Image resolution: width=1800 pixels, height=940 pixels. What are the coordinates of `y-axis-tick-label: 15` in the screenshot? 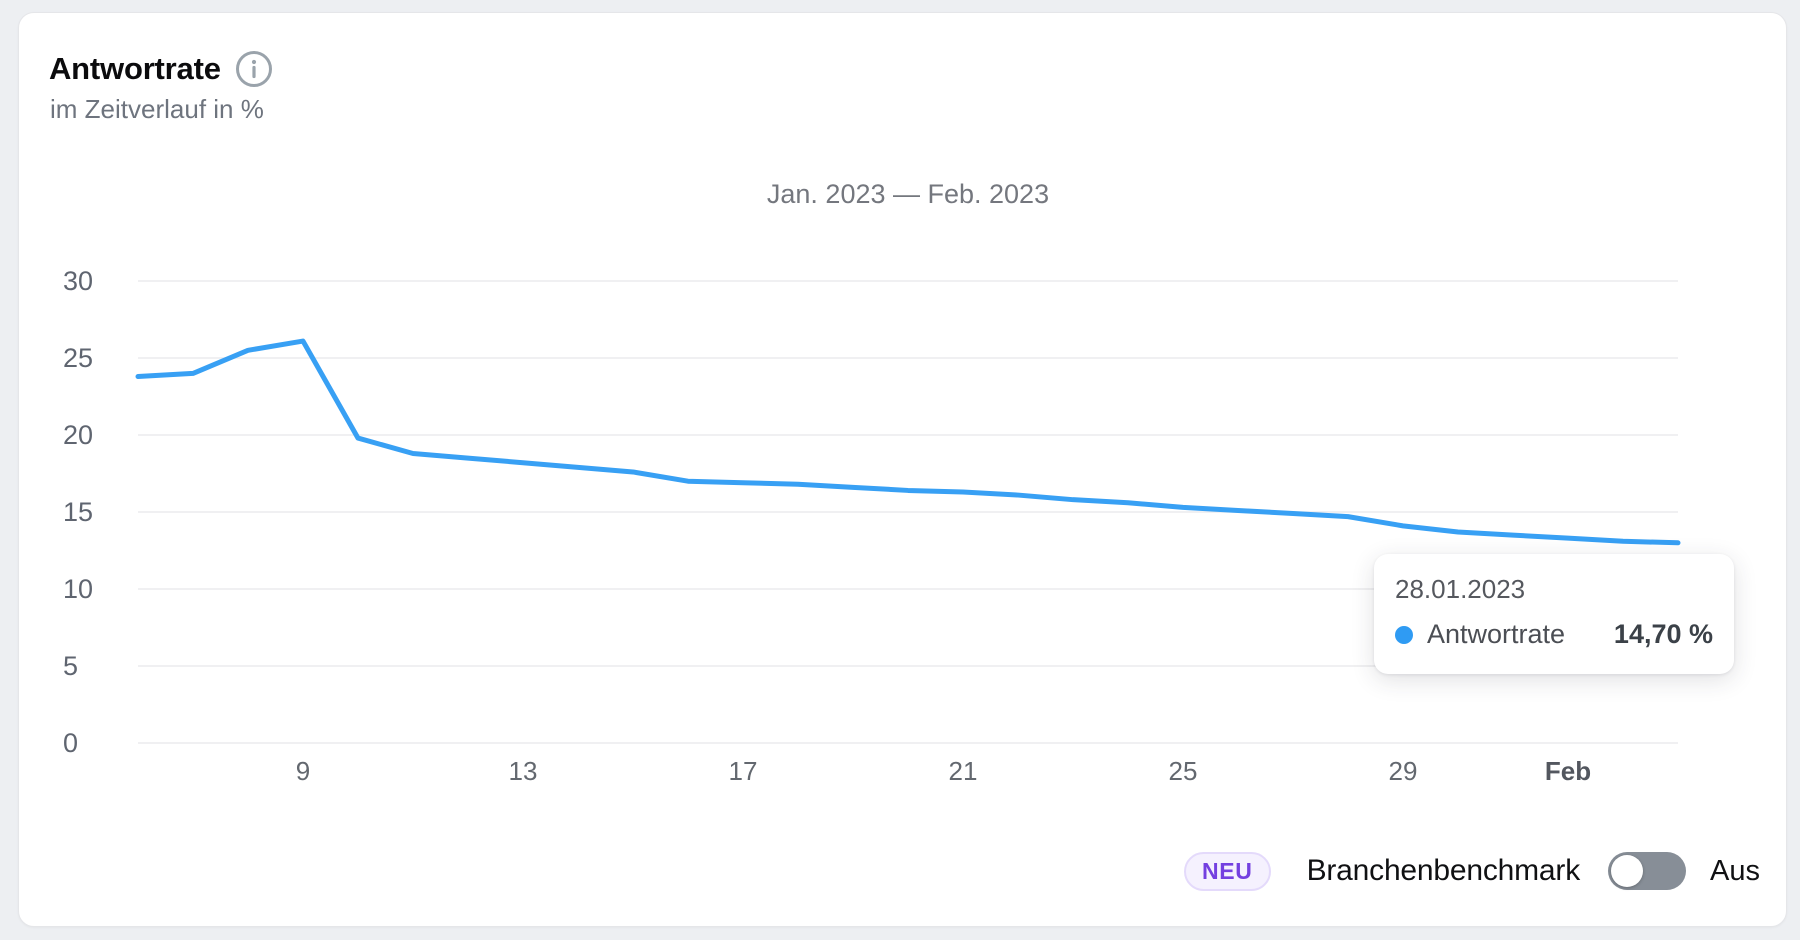 It's located at (78, 512).